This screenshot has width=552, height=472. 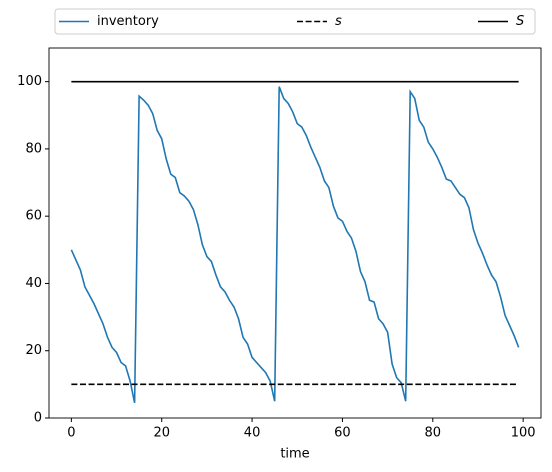 I want to click on legend-label: S, so click(x=520, y=21).